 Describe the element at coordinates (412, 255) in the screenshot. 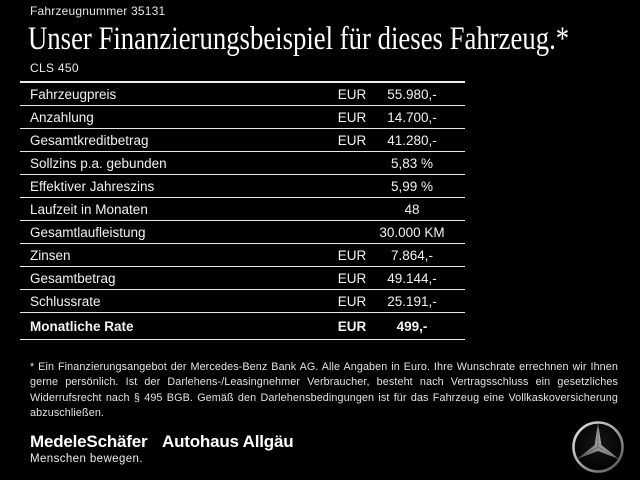

I see `row-value: 7.864,-` at that location.